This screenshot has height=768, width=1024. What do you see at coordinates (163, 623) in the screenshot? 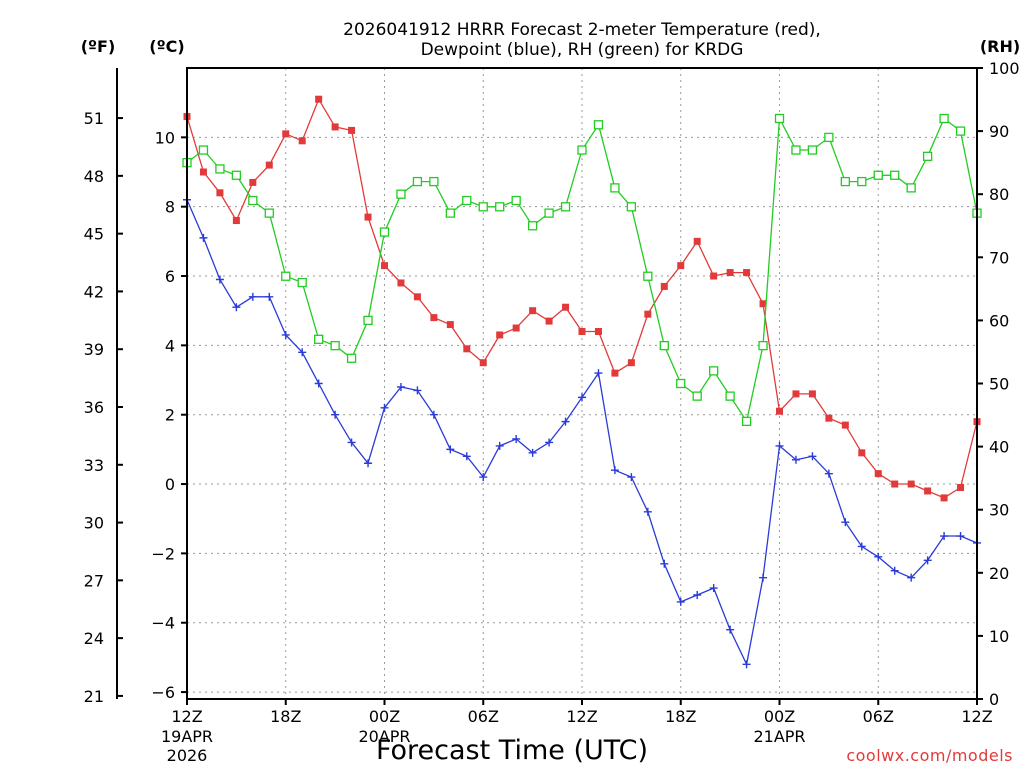
I see `celsius-tick-label: −4` at bounding box center [163, 623].